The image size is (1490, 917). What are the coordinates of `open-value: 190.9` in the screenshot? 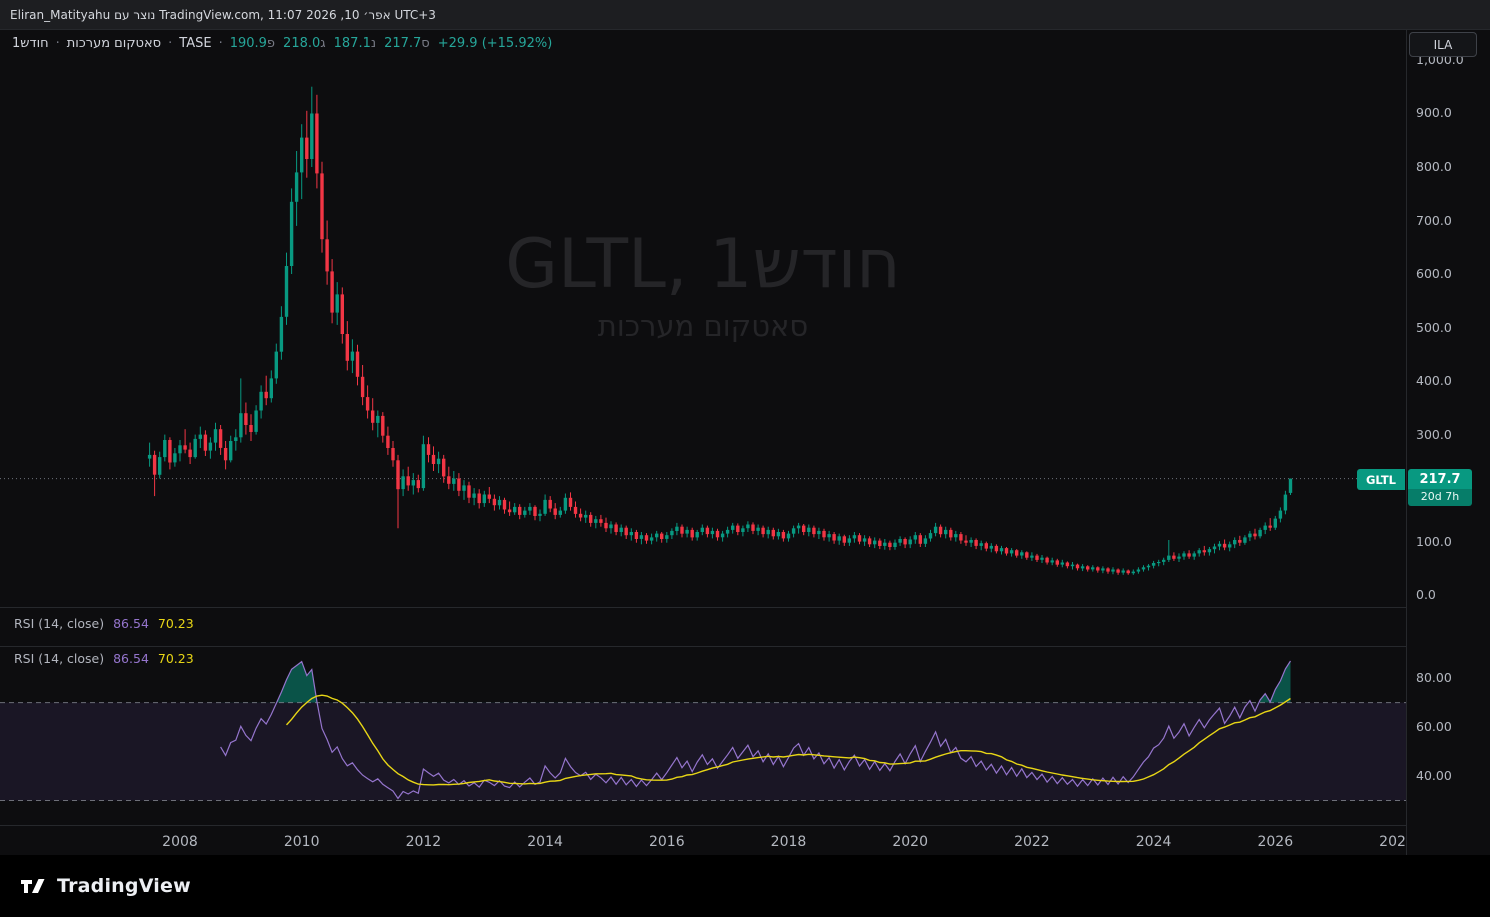 It's located at (248, 43).